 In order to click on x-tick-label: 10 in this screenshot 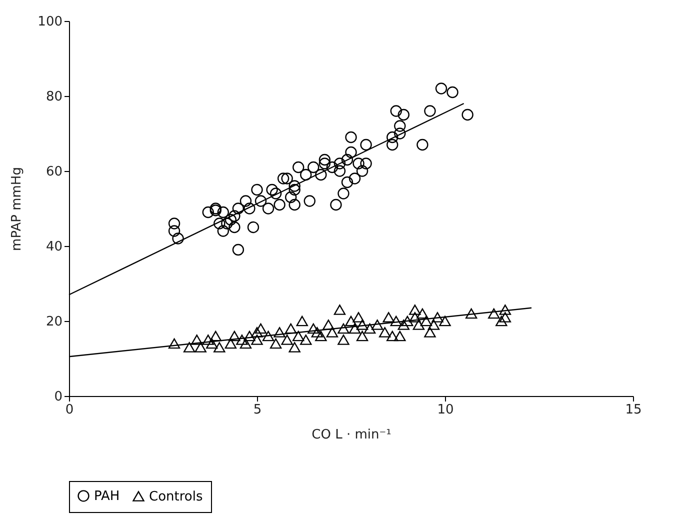, I will do `click(445, 410)`.